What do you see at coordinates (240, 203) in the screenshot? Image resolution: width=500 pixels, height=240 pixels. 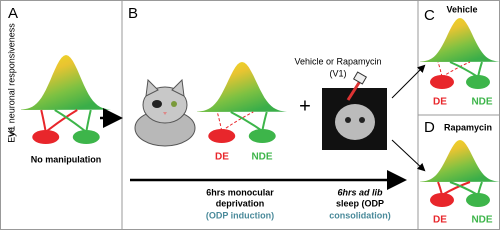 I see `step-text: deprivation` at bounding box center [240, 203].